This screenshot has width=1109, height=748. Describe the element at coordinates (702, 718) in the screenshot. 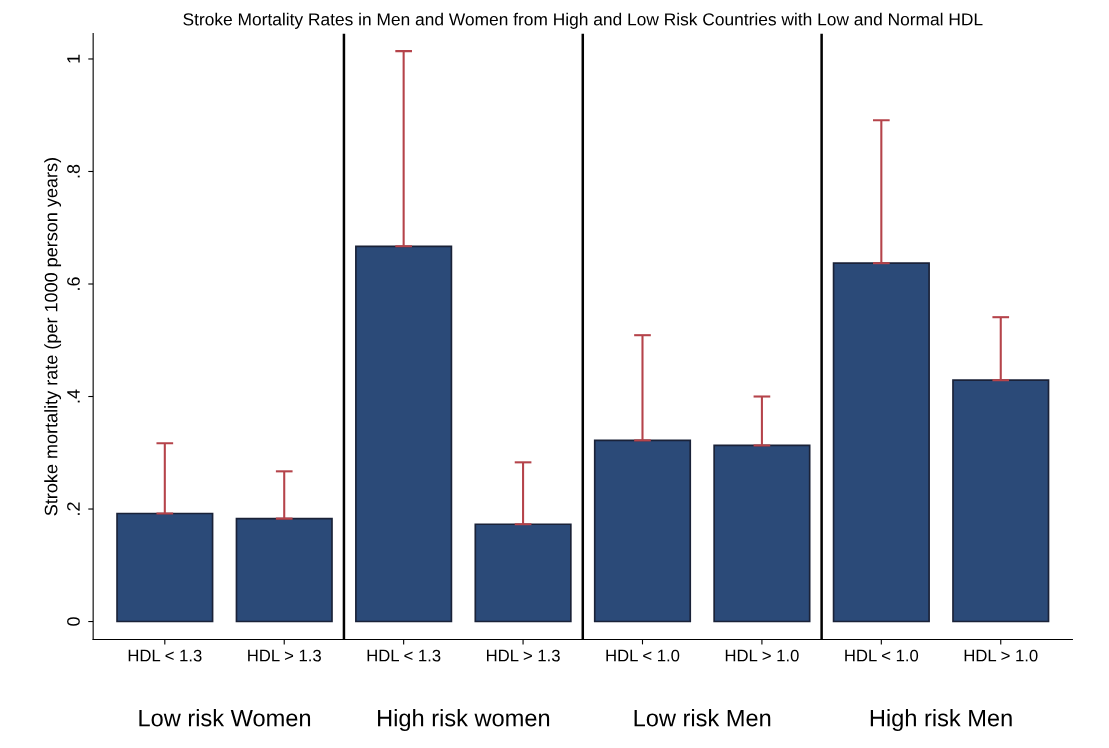

I see `text: Low risk Men` at that location.